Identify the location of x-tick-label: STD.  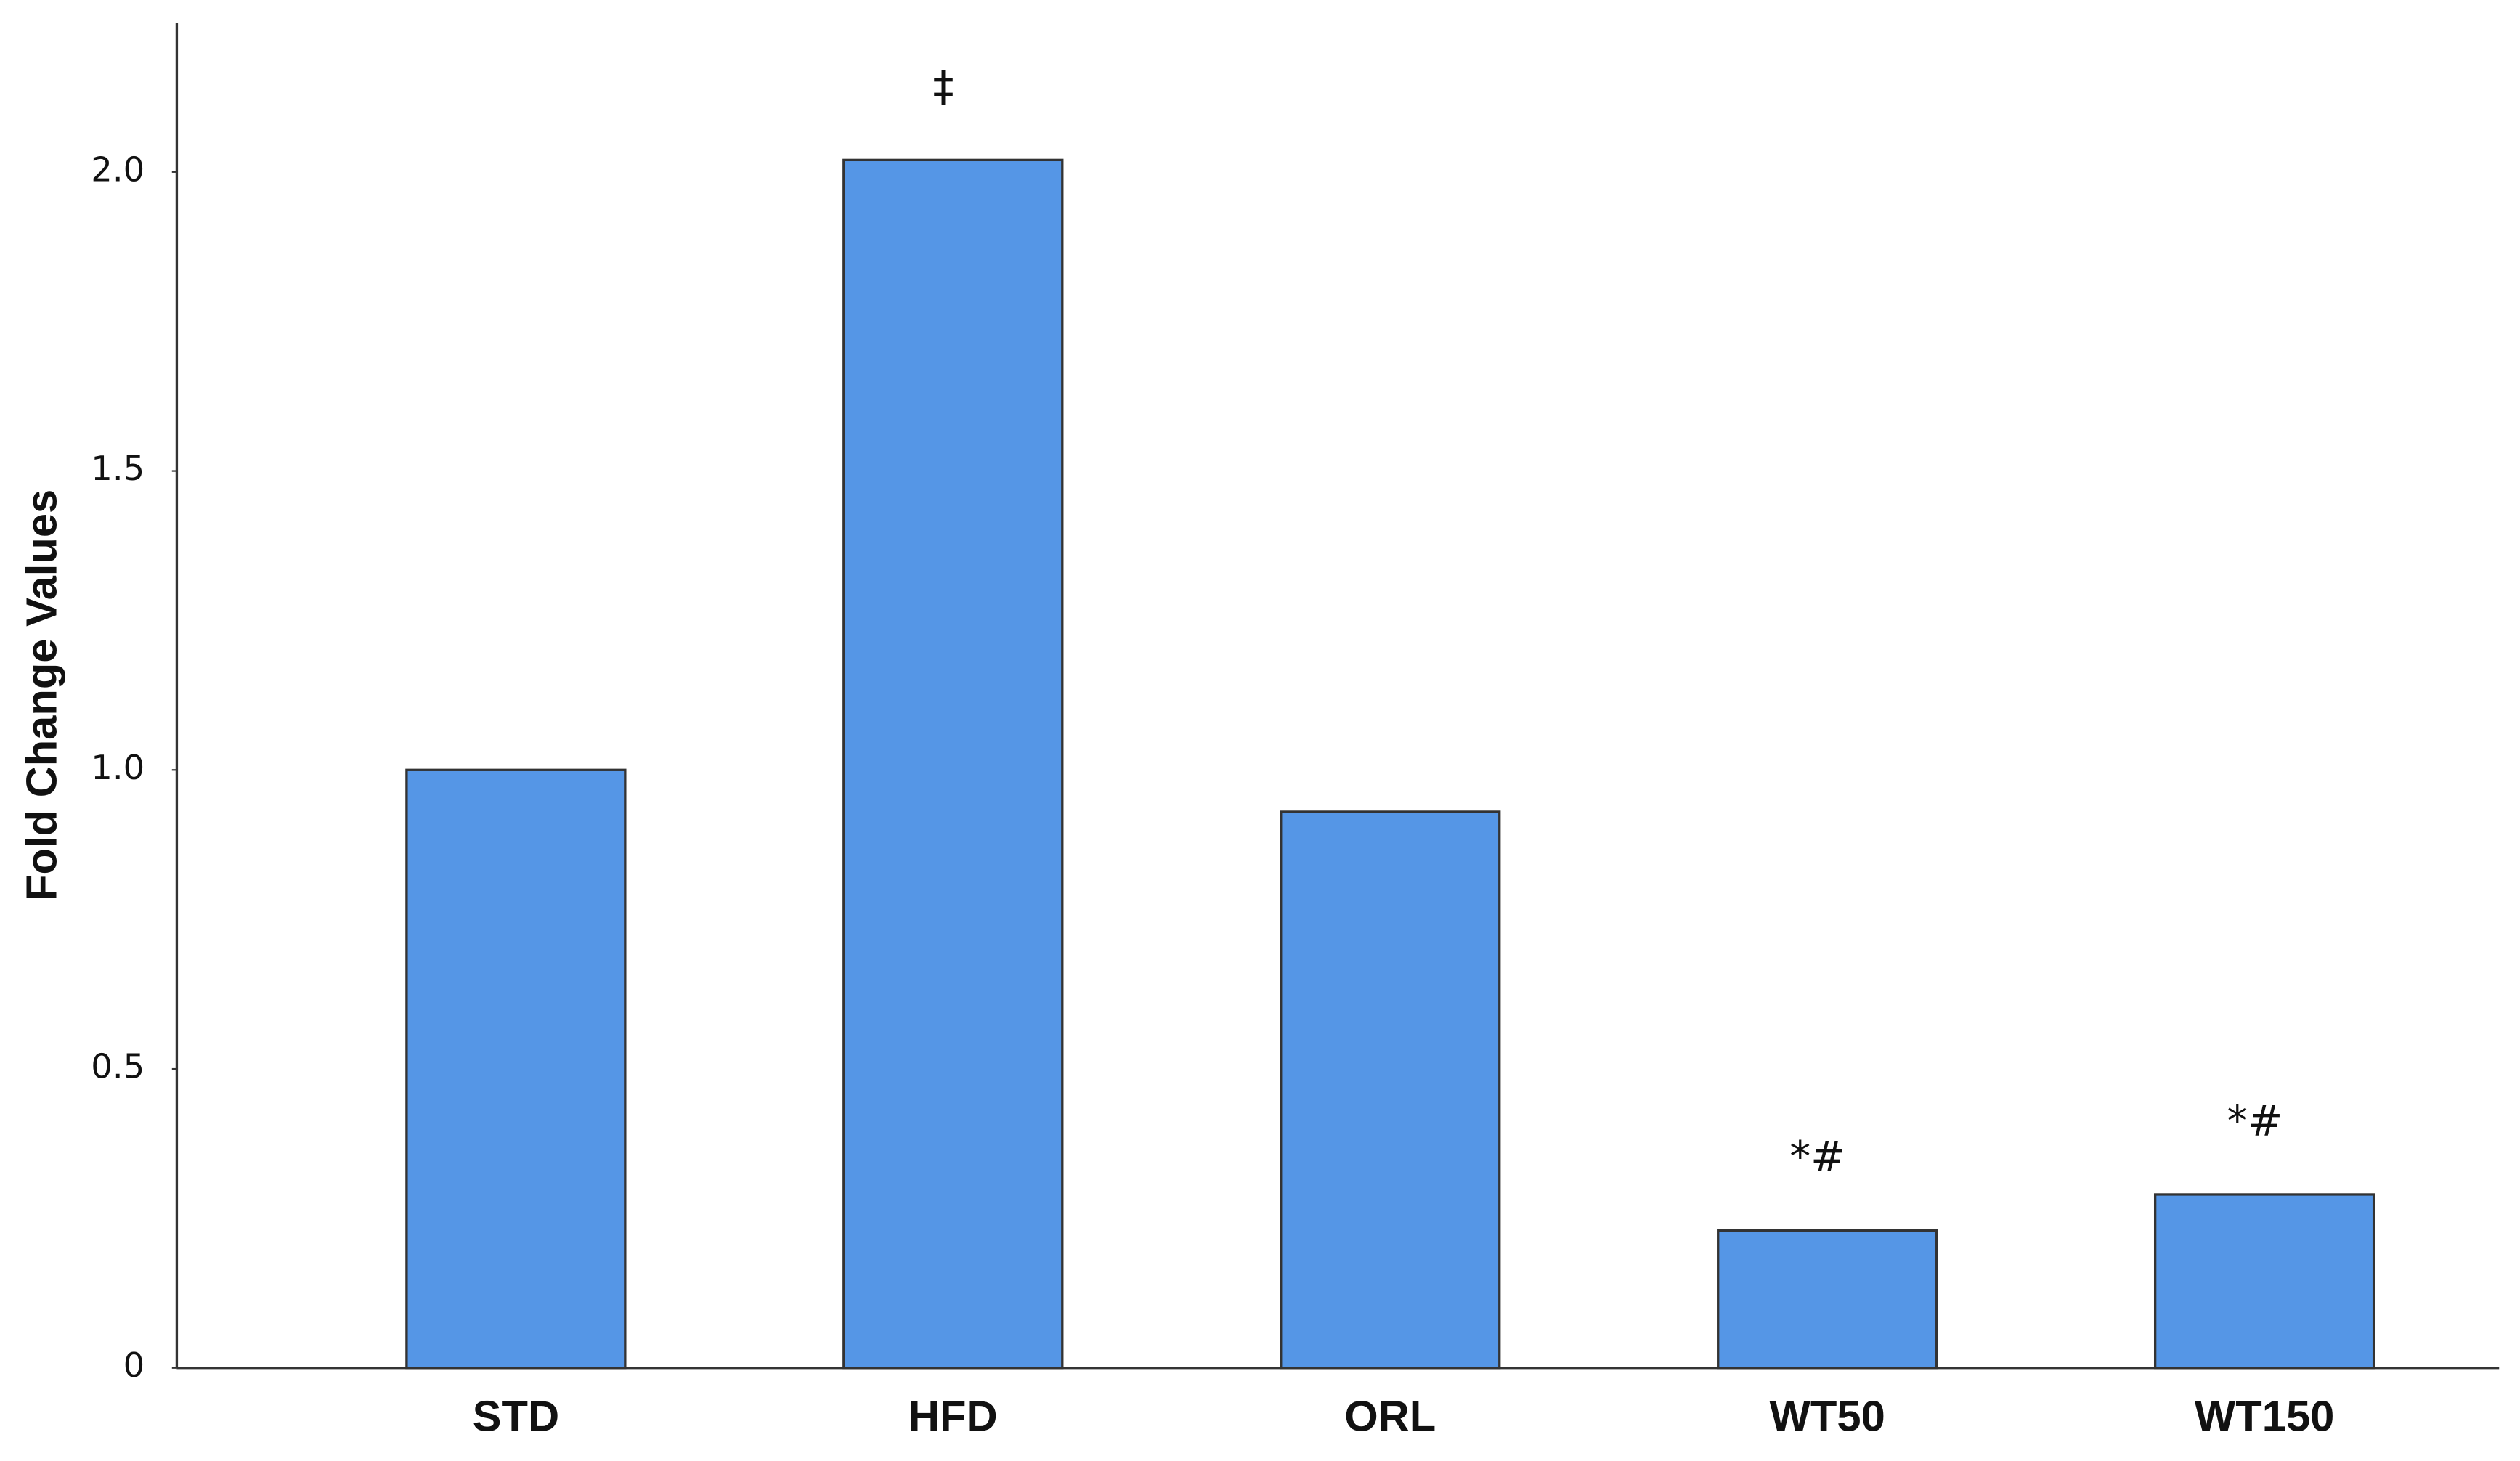
(516, 1415).